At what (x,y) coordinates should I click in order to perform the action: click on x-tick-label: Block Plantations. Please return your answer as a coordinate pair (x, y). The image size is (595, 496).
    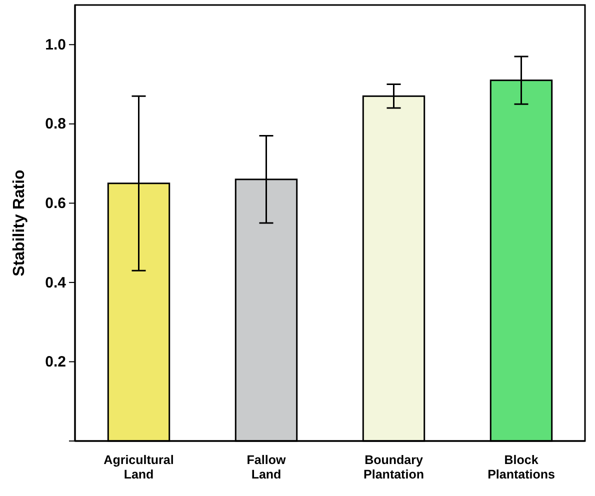
    Looking at the image, I should click on (521, 467).